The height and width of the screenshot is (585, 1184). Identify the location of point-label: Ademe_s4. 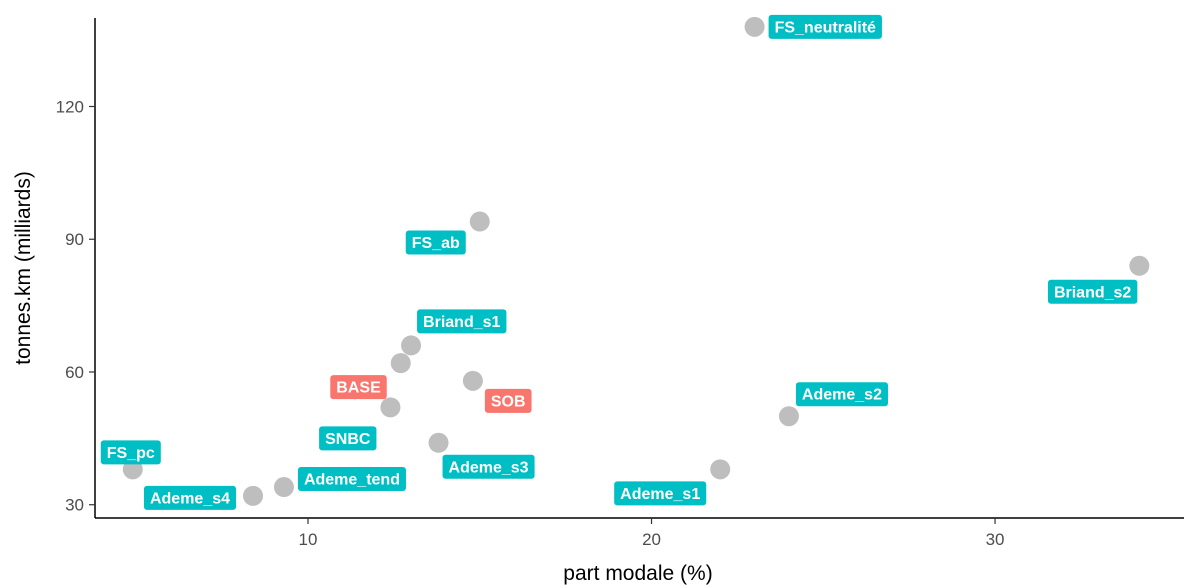
(190, 497).